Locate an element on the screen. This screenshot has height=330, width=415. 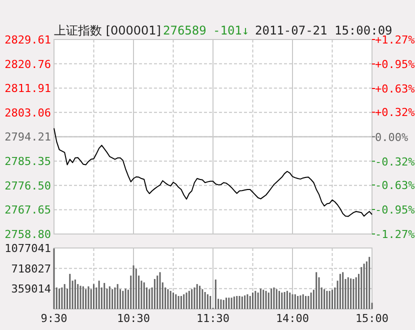
y-tick-label: 2794.21 is located at coordinates (27, 137).